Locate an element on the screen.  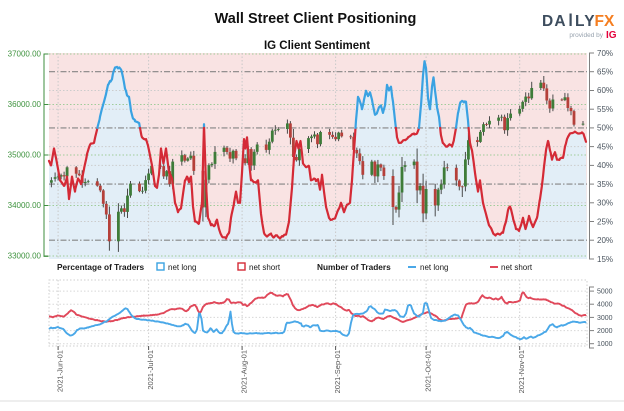
svg-text: 33000.00 is located at coordinates (25, 256).